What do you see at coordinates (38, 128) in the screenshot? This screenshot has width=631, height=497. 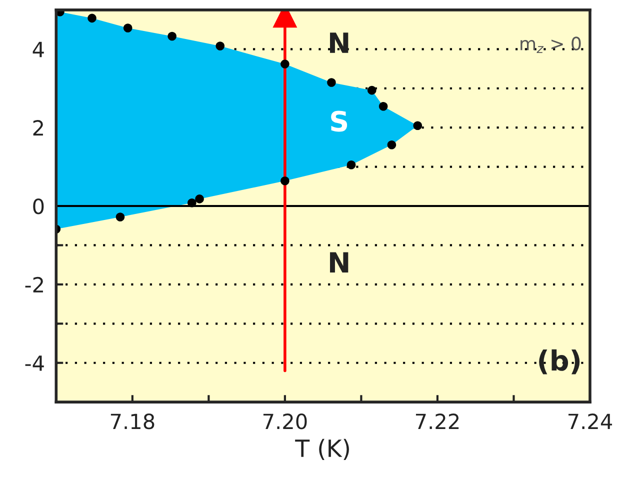 I see `y-tick-label: 2` at bounding box center [38, 128].